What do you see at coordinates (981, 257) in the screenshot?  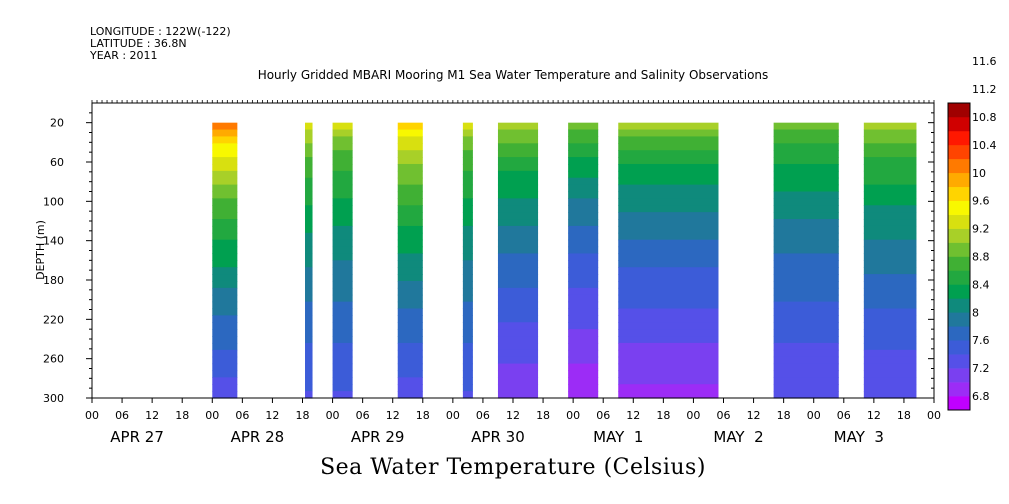 I see `colorbar-label: 8.8` at bounding box center [981, 257].